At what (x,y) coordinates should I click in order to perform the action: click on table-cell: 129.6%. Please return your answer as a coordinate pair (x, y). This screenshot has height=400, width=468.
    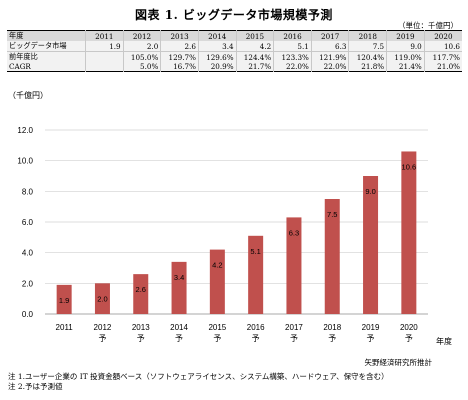
    Looking at the image, I should click on (217, 56).